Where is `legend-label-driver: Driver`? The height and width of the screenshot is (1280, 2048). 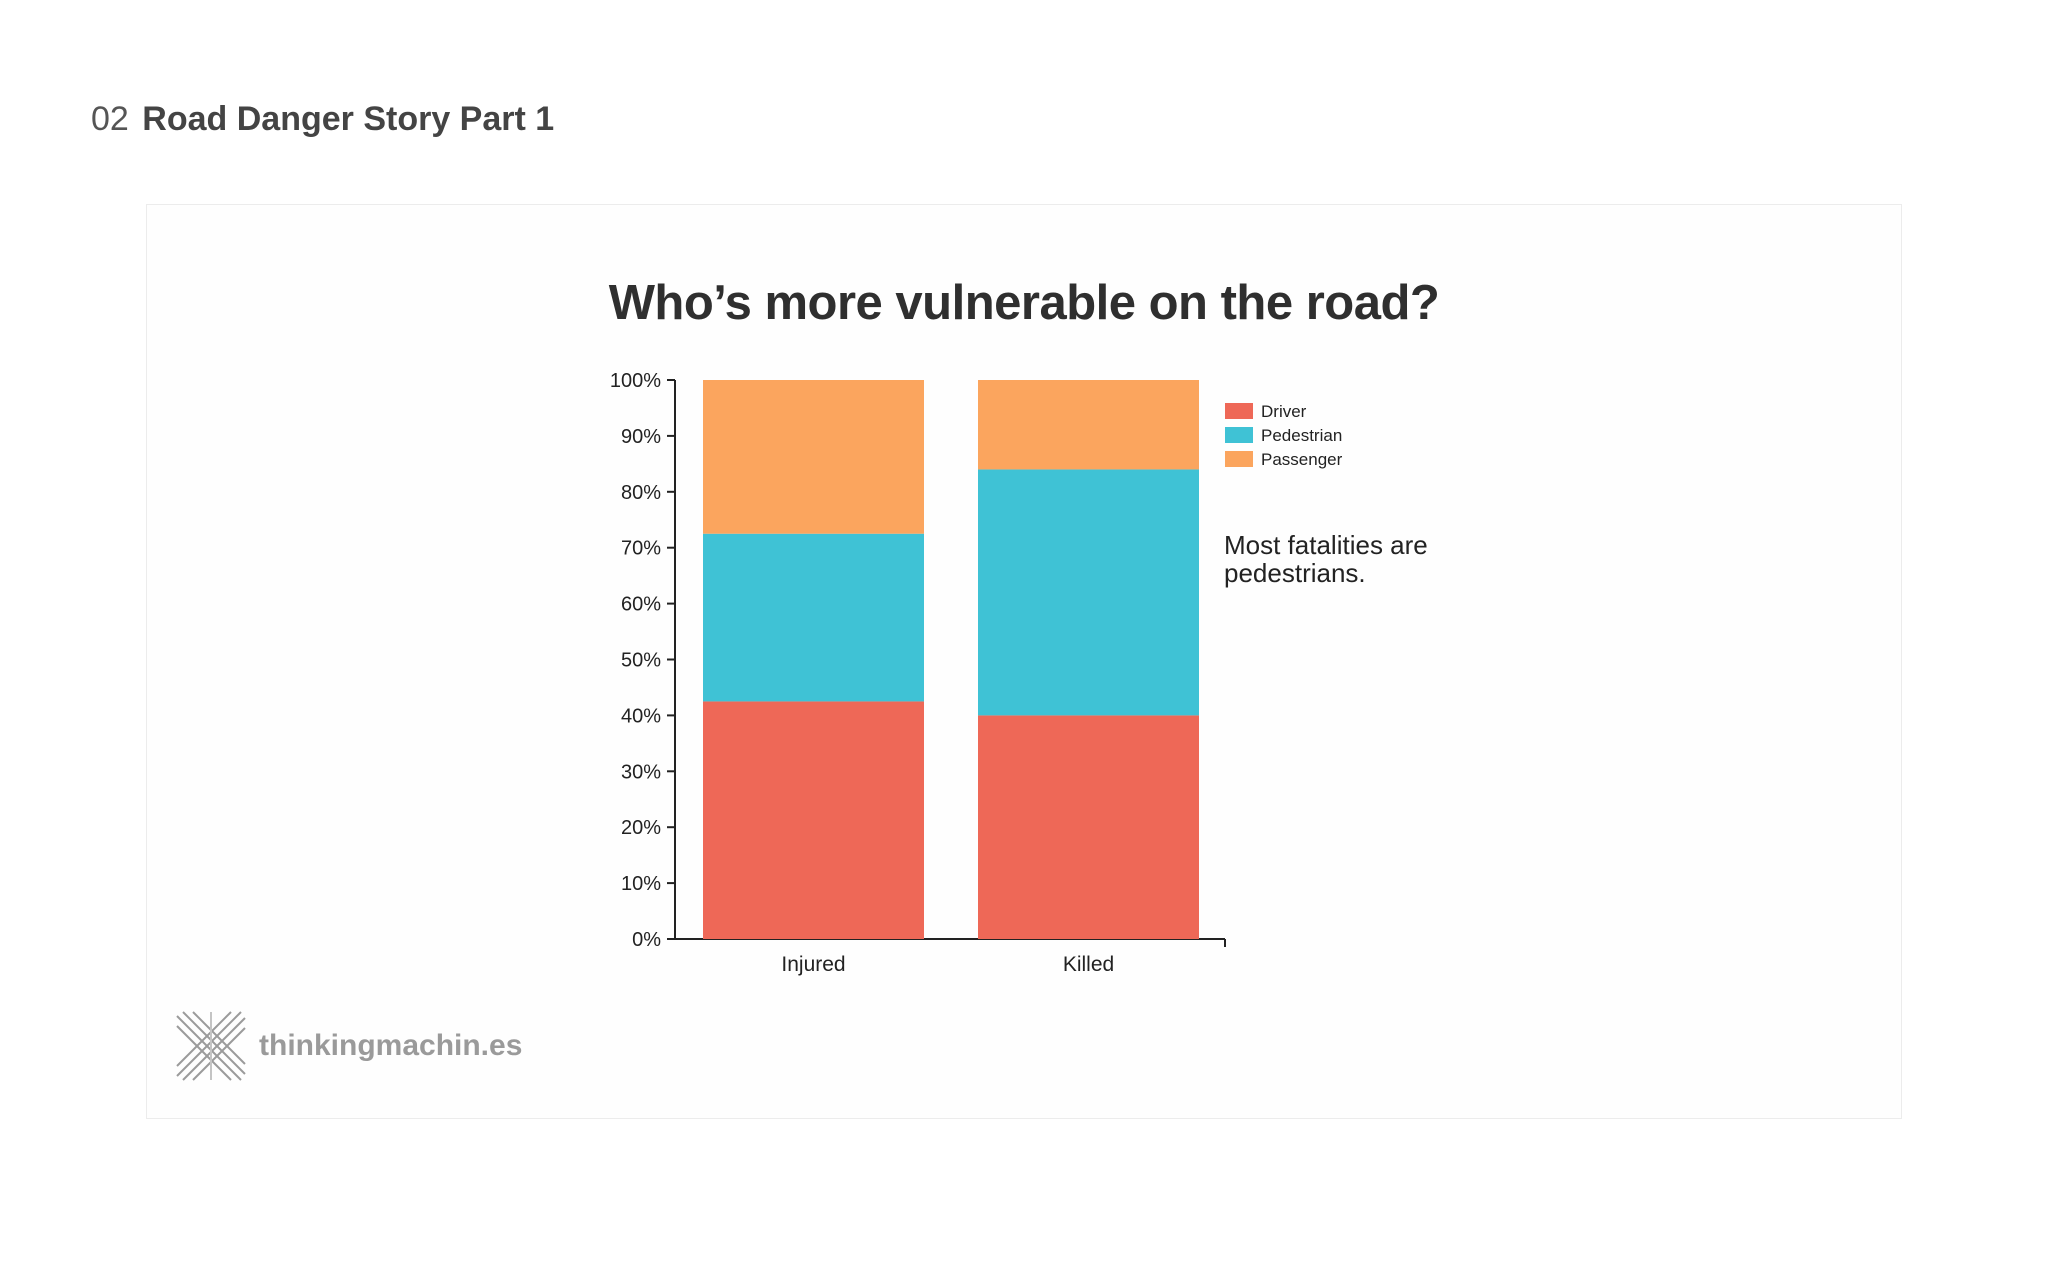 legend-label-driver: Driver is located at coordinates (1284, 411).